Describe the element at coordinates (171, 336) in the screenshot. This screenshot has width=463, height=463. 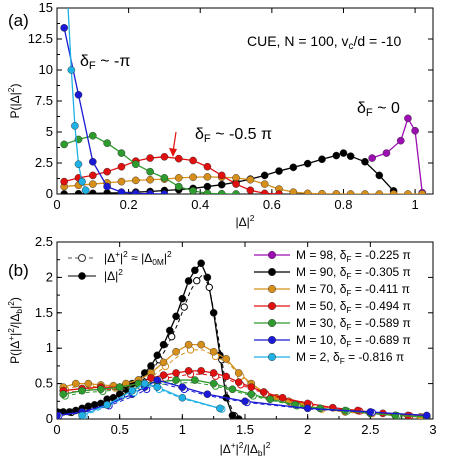
I see `data-point-open` at that location.